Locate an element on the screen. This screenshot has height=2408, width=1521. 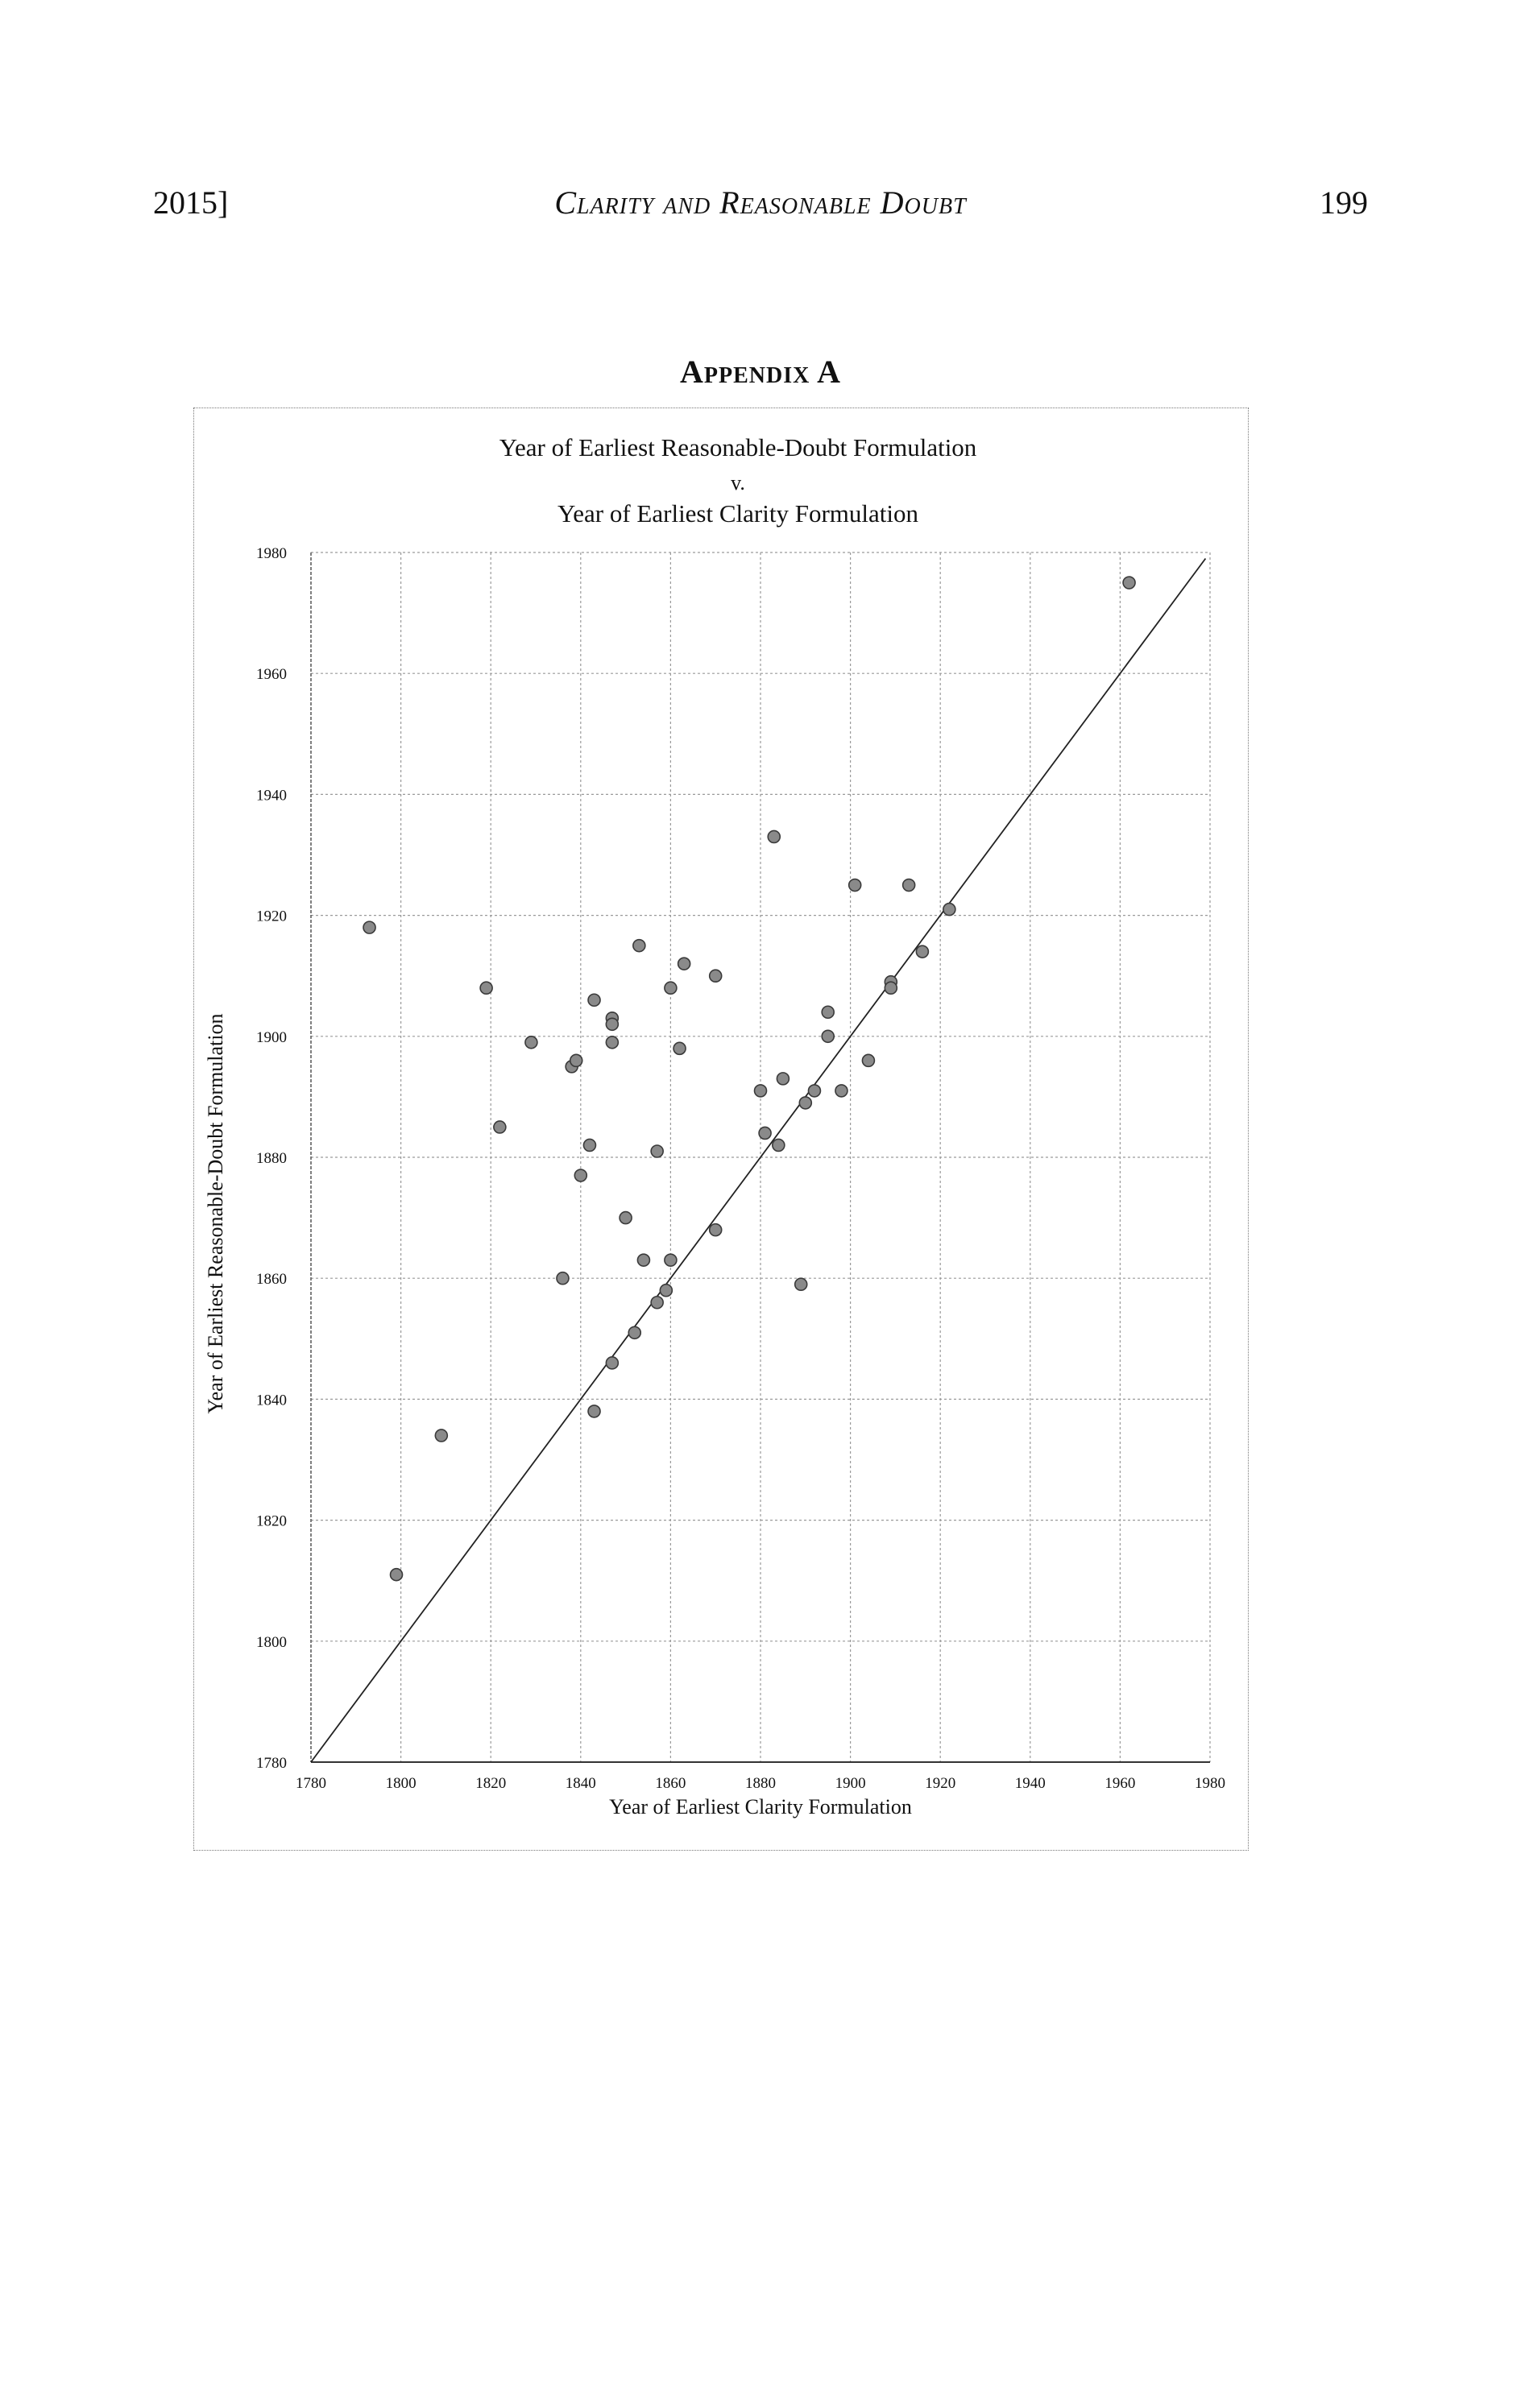
y-tick-label: 1920 is located at coordinates (271, 916).